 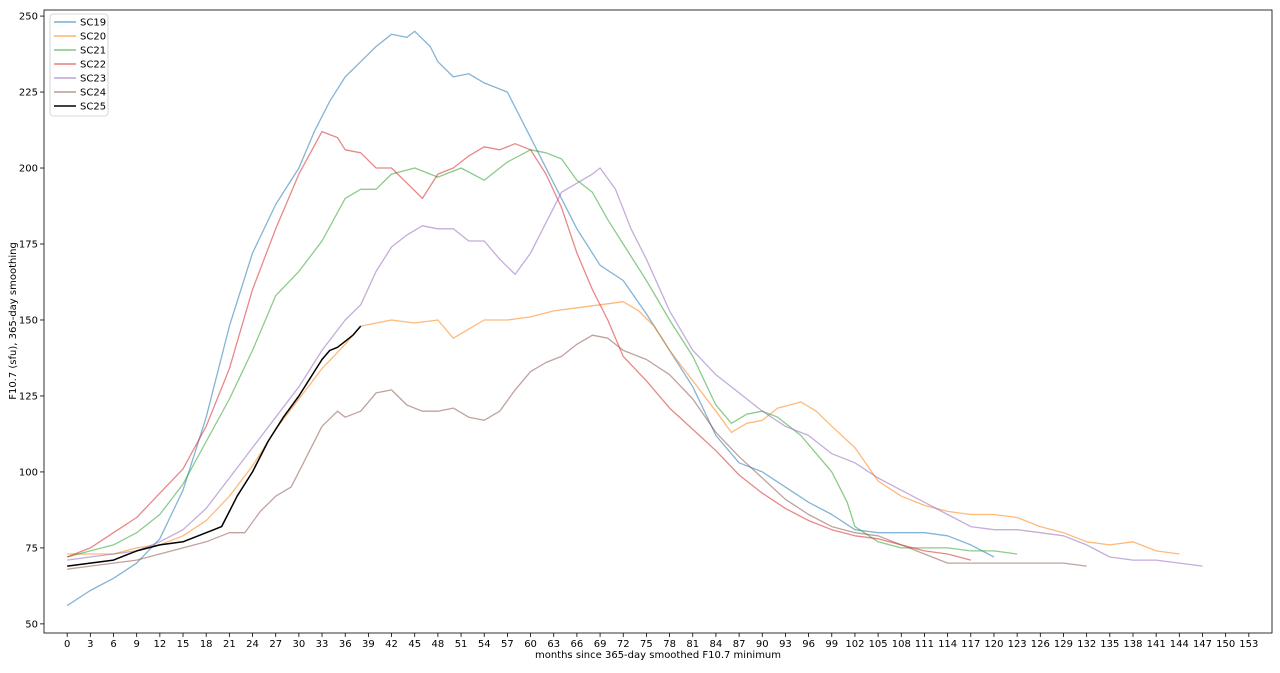 I want to click on y-axis: 50 75 100 125 150 175 200 225 250, so click(x=31, y=321).